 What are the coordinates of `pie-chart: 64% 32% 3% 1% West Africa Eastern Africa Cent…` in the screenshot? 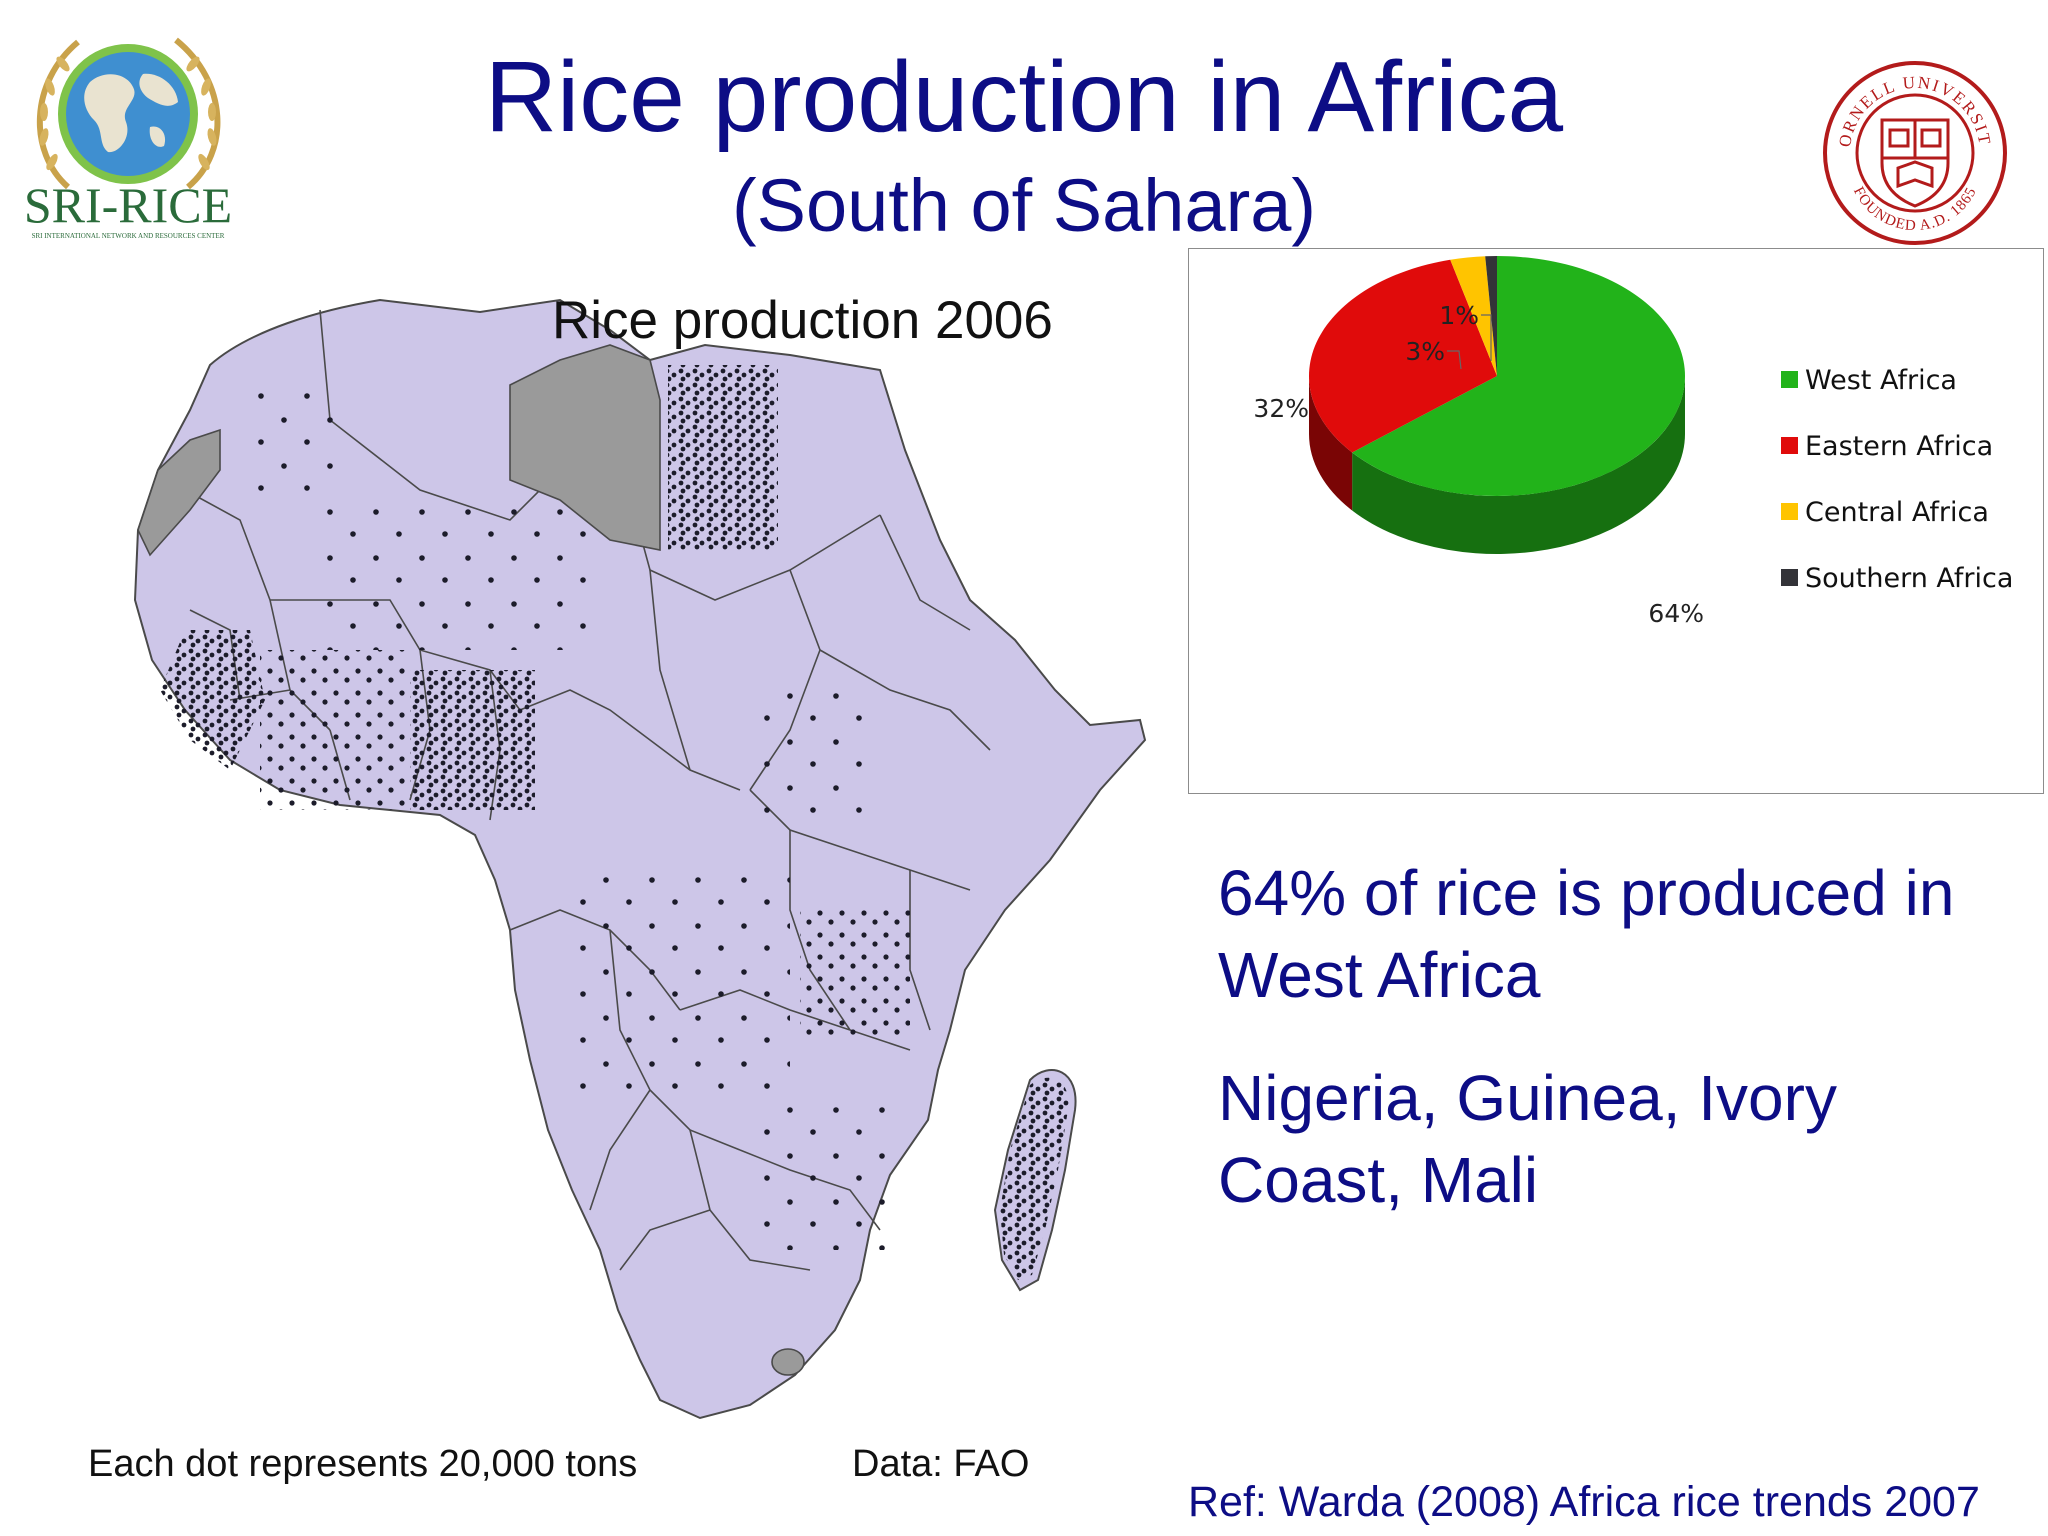 It's located at (1633, 442).